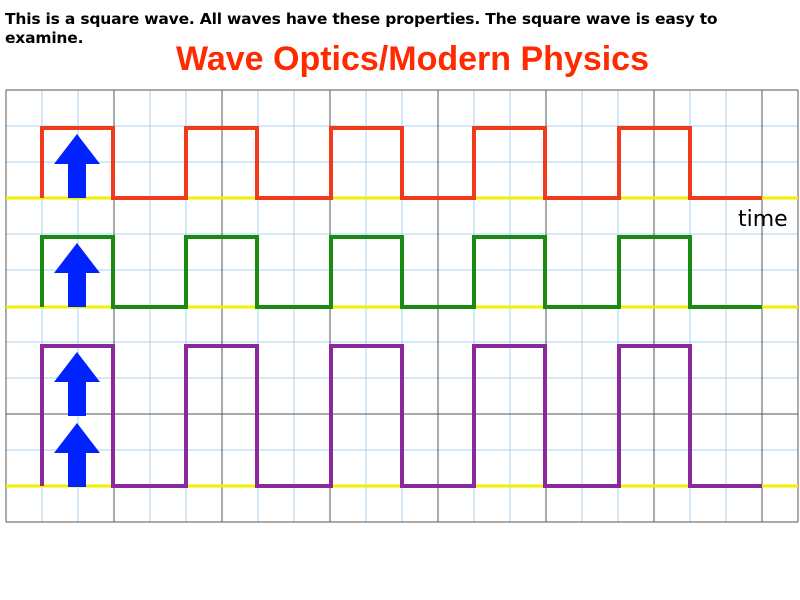 The width and height of the screenshot is (800, 600). Describe the element at coordinates (763, 219) in the screenshot. I see `time-axis-label: time` at that location.